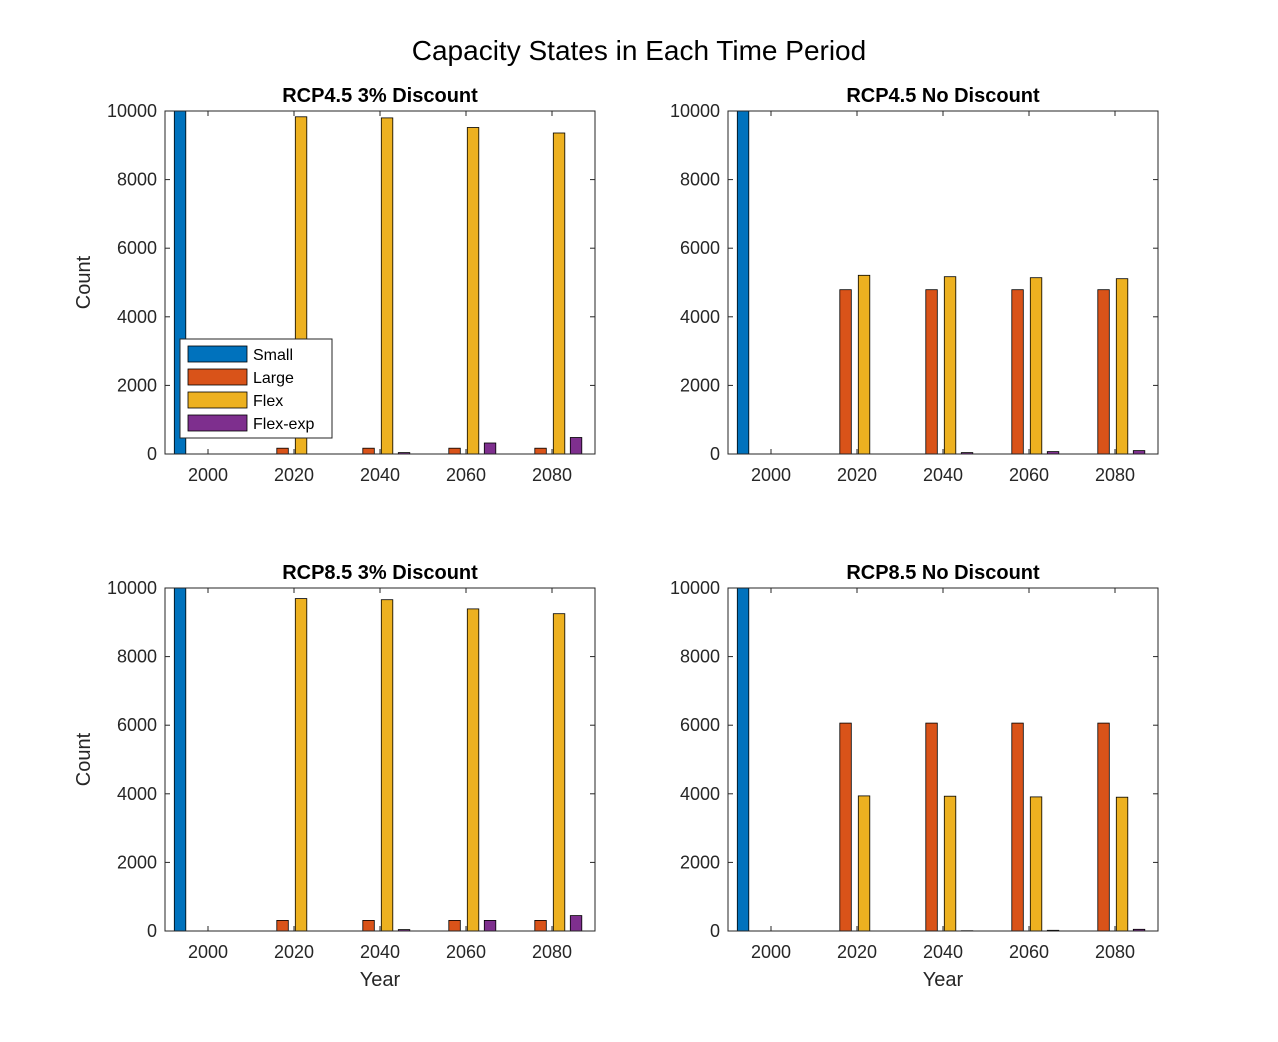  What do you see at coordinates (943, 96) in the screenshot?
I see `subplot-title: RCP4.5 No Discount` at bounding box center [943, 96].